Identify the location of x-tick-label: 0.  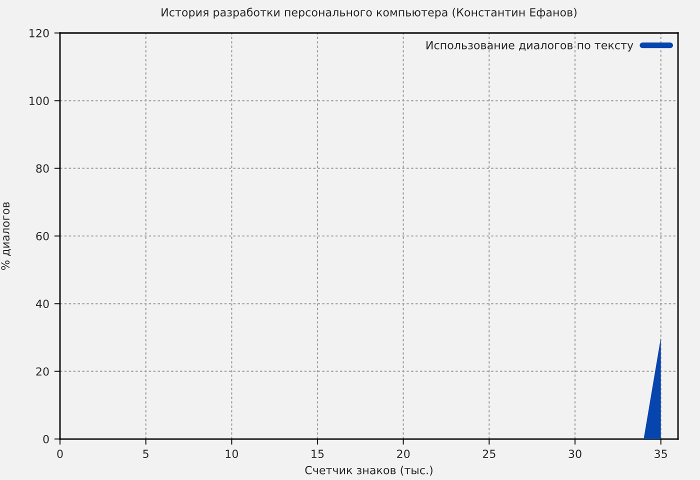
(60, 454).